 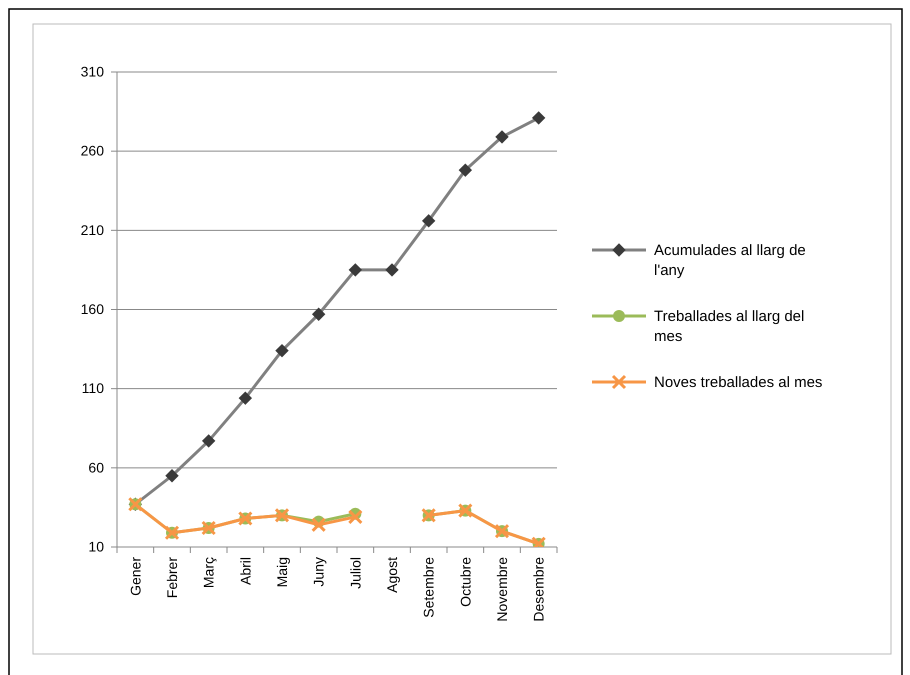 I want to click on x-tick-label: Juny, so click(x=318, y=572).